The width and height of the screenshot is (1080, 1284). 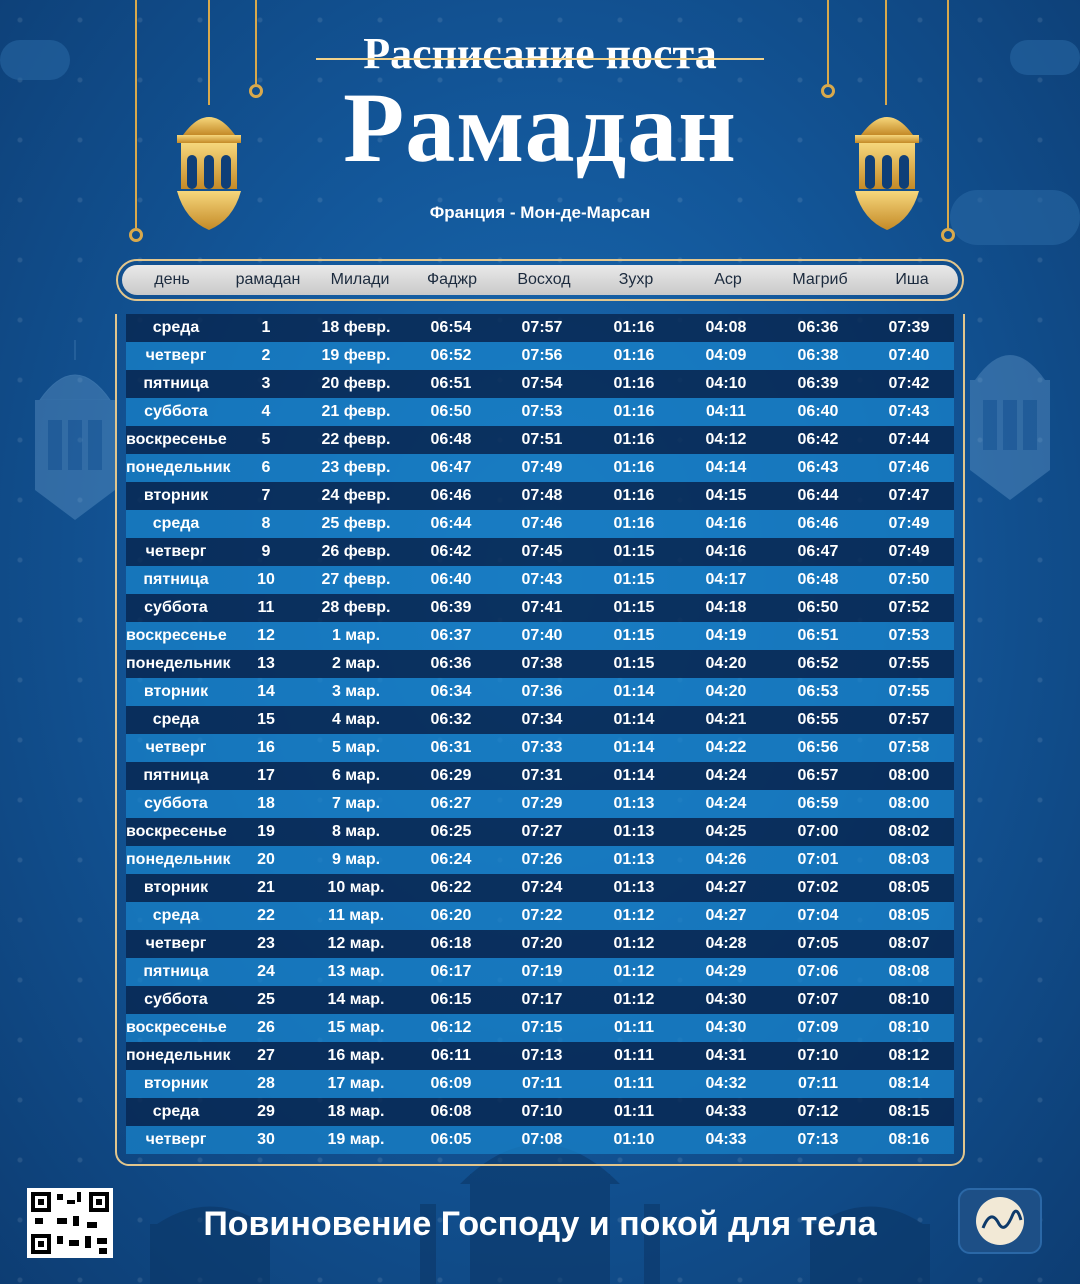 What do you see at coordinates (266, 467) in the screenshot?
I see `table-cell: 6` at bounding box center [266, 467].